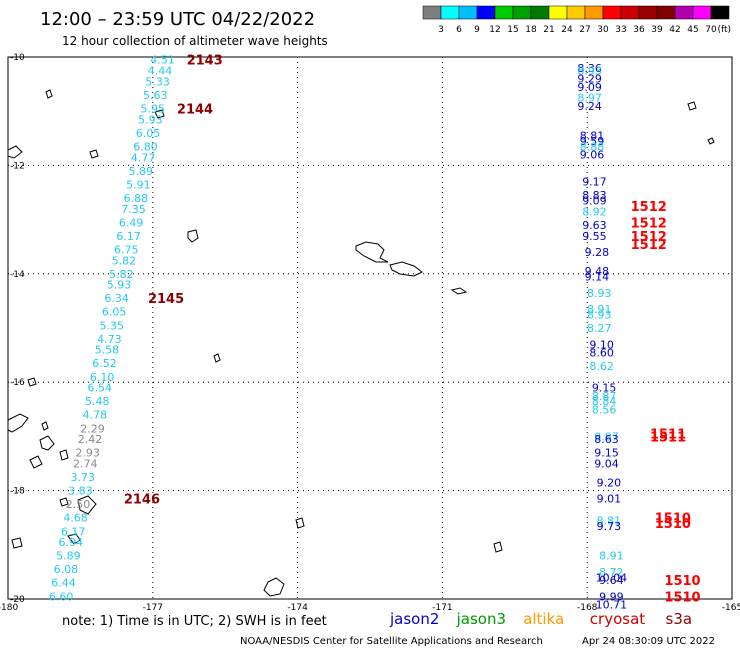 This screenshot has width=740, height=650. Describe the element at coordinates (102, 377) in the screenshot. I see `wave-height-value: 6.10` at that location.